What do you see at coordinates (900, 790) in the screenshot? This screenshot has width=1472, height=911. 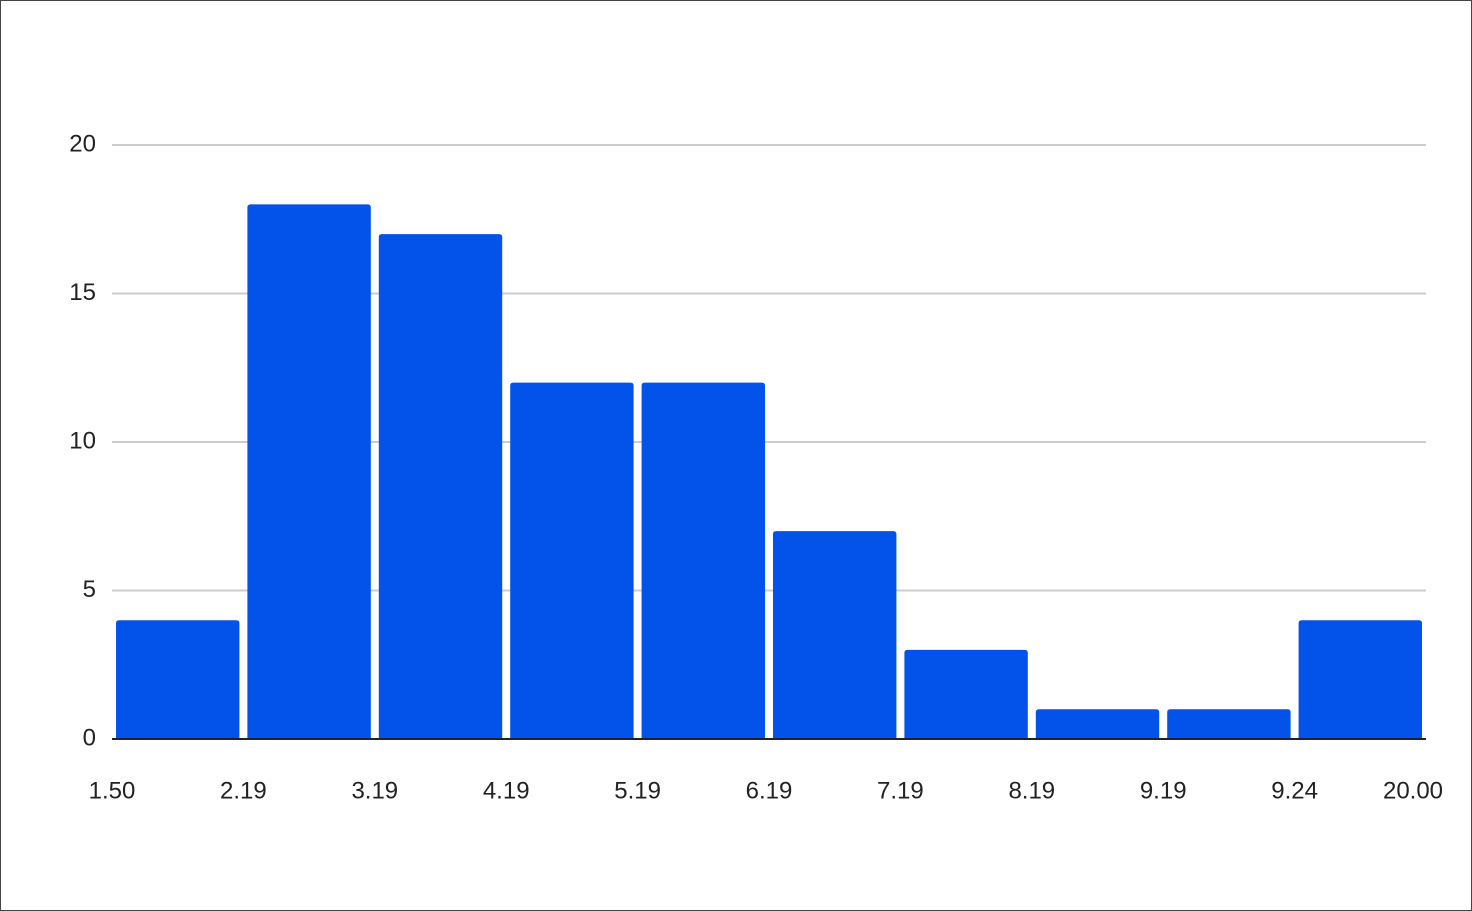 I see `x-tick-label: 7.19` at bounding box center [900, 790].